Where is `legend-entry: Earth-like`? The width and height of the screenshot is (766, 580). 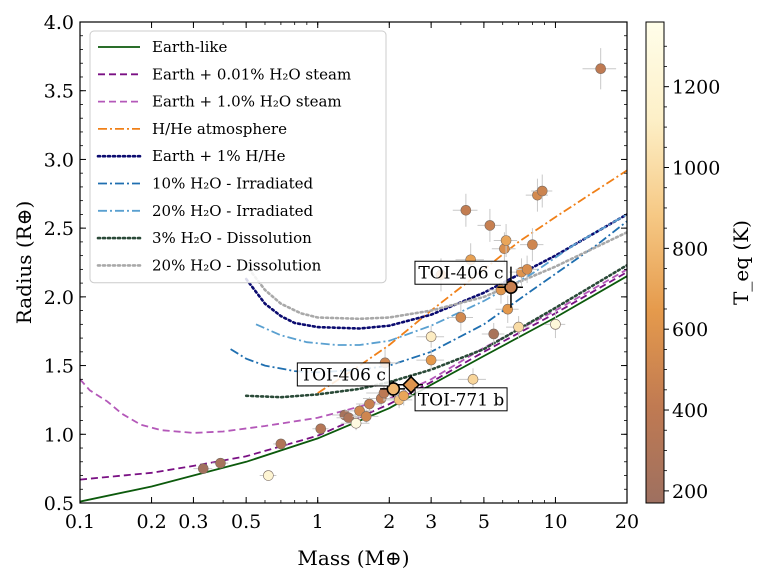
legend-entry: Earth-like is located at coordinates (163, 47).